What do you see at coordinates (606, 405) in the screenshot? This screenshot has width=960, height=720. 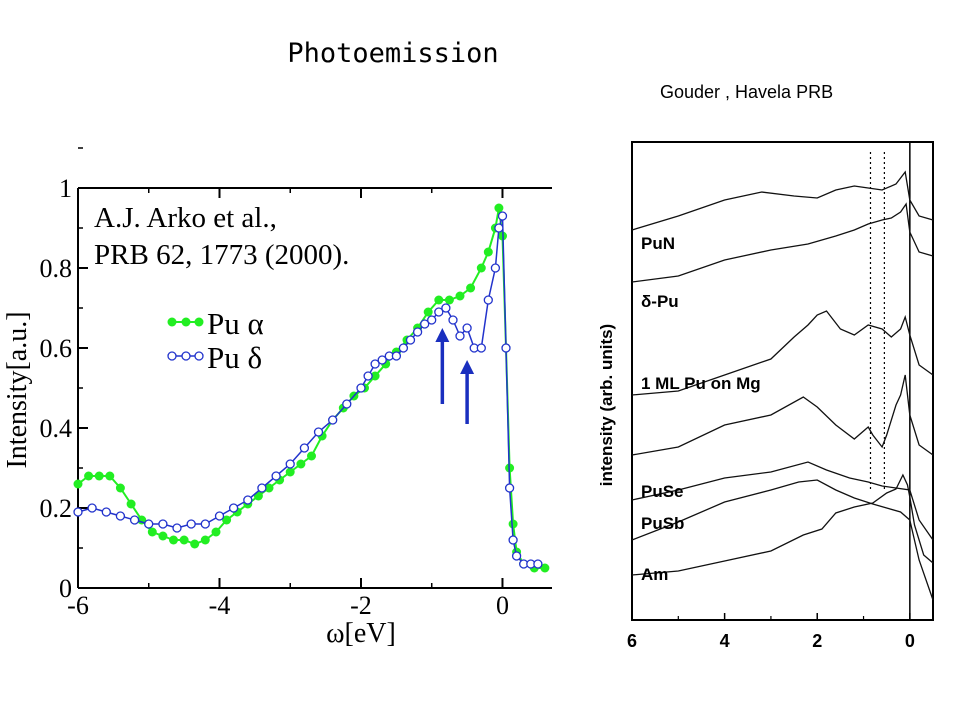 I see `right-y-axis-label: intensity (arb. units)` at bounding box center [606, 405].